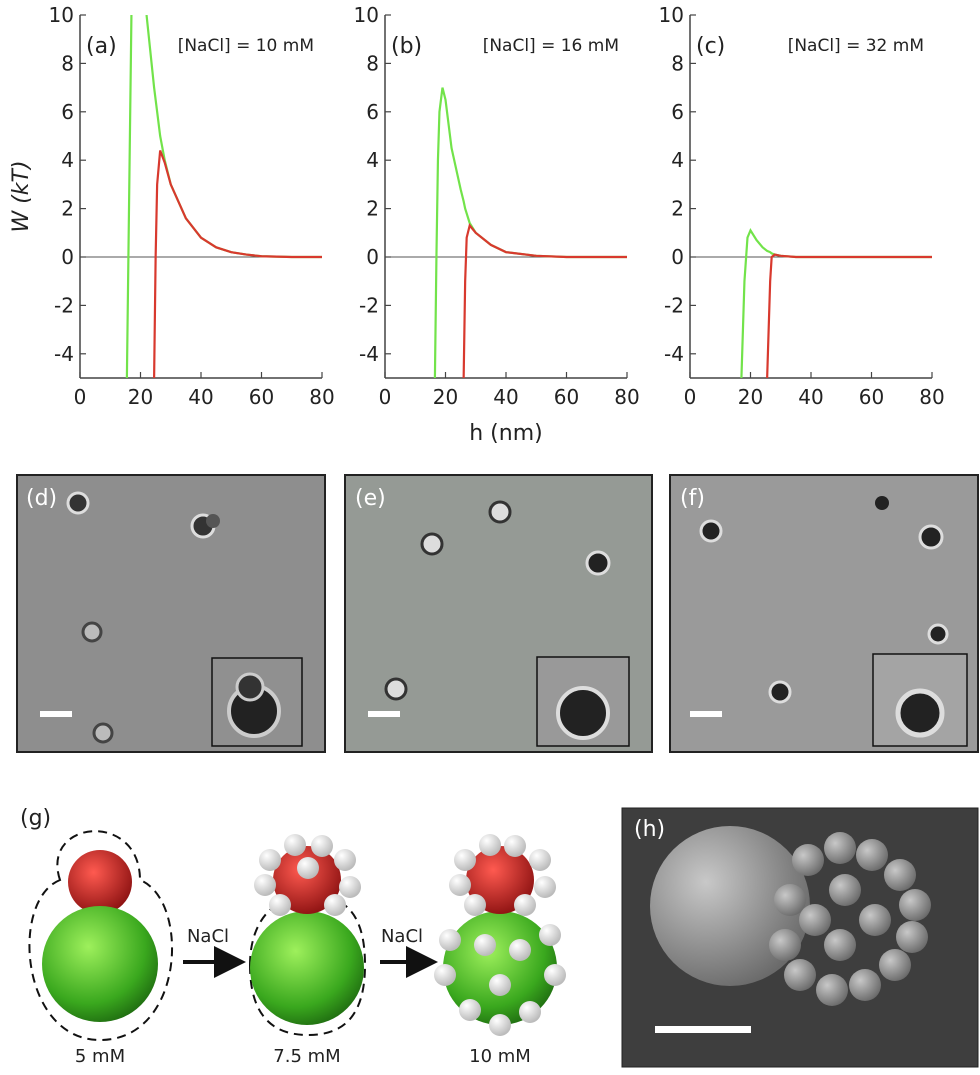 The width and height of the screenshot is (980, 1075). Describe the element at coordinates (171, 613) in the screenshot. I see `micrograph-d: (d)` at that location.